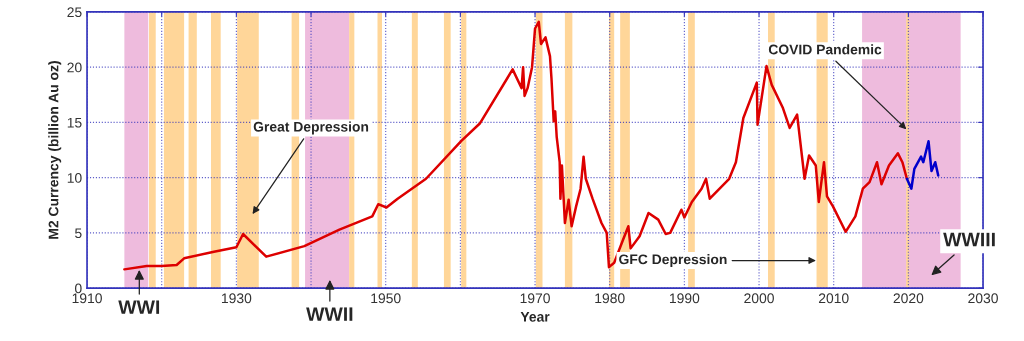 Image resolution: width=1024 pixels, height=341 pixels. What do you see at coordinates (833, 298) in the screenshot?
I see `x-tick-label: 2010` at bounding box center [833, 298].